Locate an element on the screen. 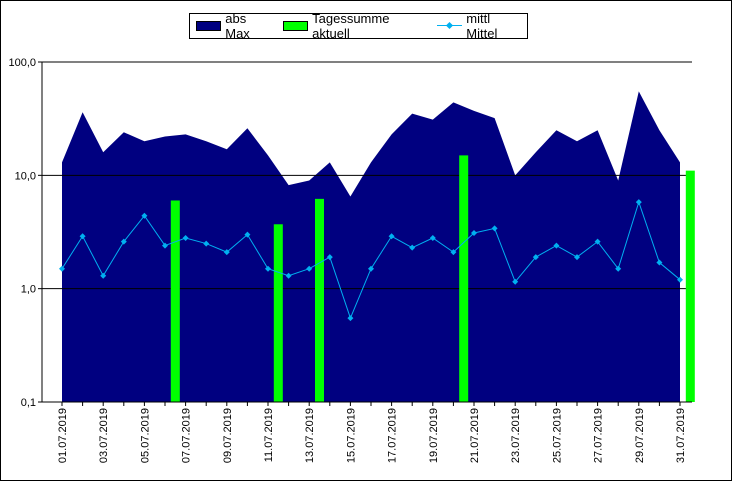  y-tick-label-1: 1,0 is located at coordinates (28, 290).